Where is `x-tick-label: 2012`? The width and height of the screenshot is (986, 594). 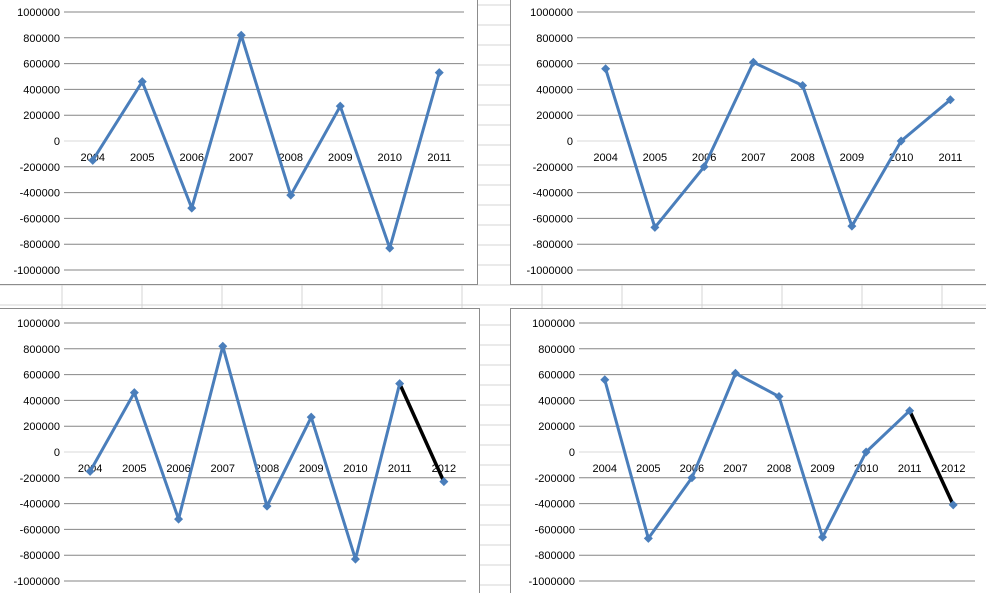 x-tick-label: 2012 is located at coordinates (953, 469).